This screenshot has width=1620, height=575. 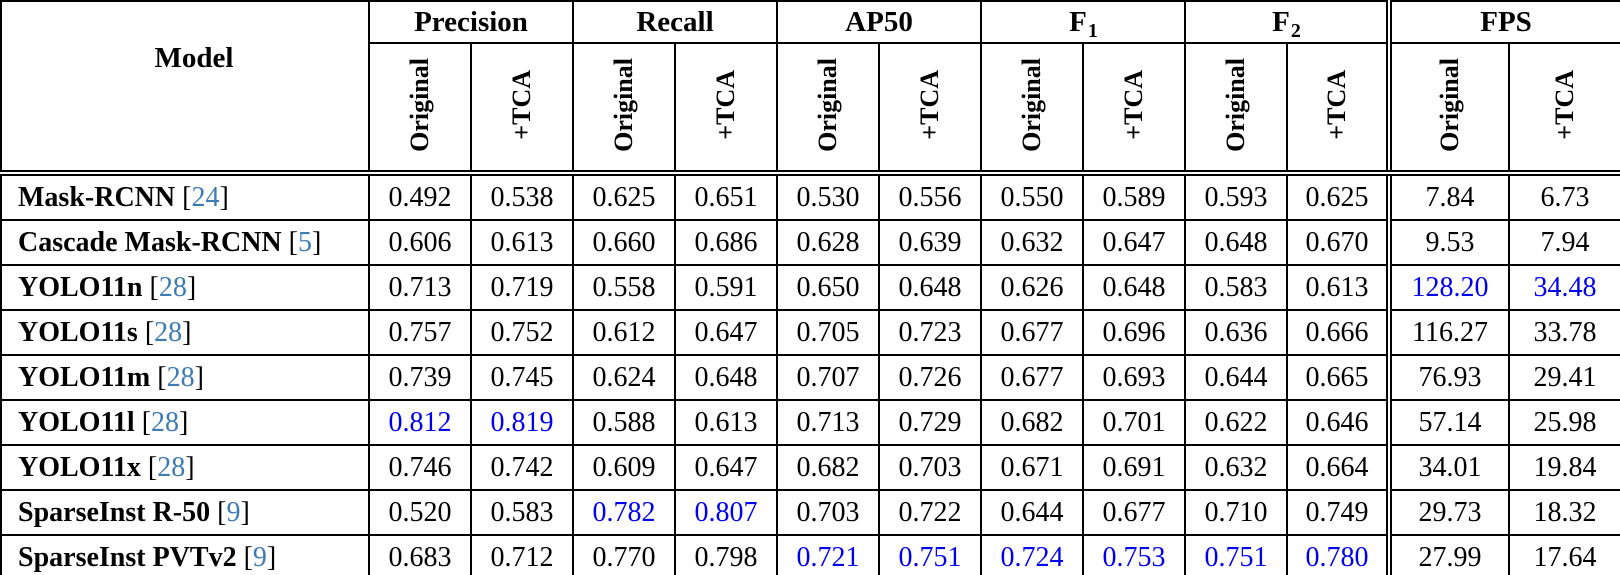 I want to click on subheader-precision-original: Original, so click(x=420, y=109).